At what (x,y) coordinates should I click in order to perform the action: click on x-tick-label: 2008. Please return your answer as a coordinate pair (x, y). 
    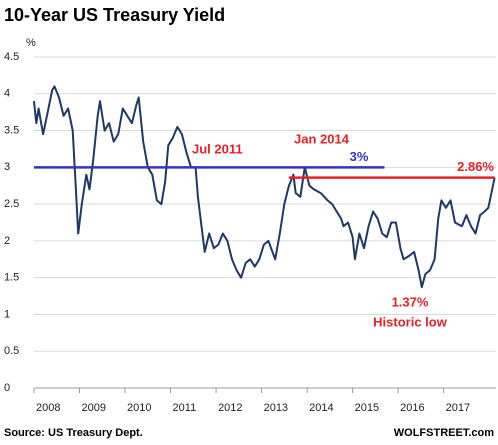
    Looking at the image, I should click on (48, 408).